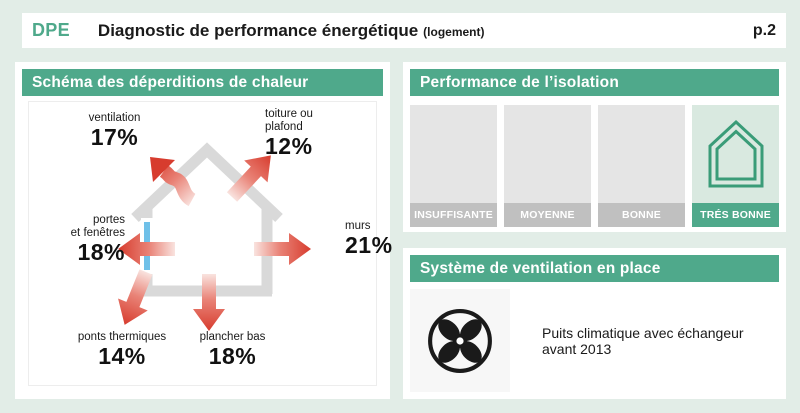 The width and height of the screenshot is (800, 413). What do you see at coordinates (594, 268) in the screenshot?
I see `ventilation-title: Système de ventilation en place` at bounding box center [594, 268].